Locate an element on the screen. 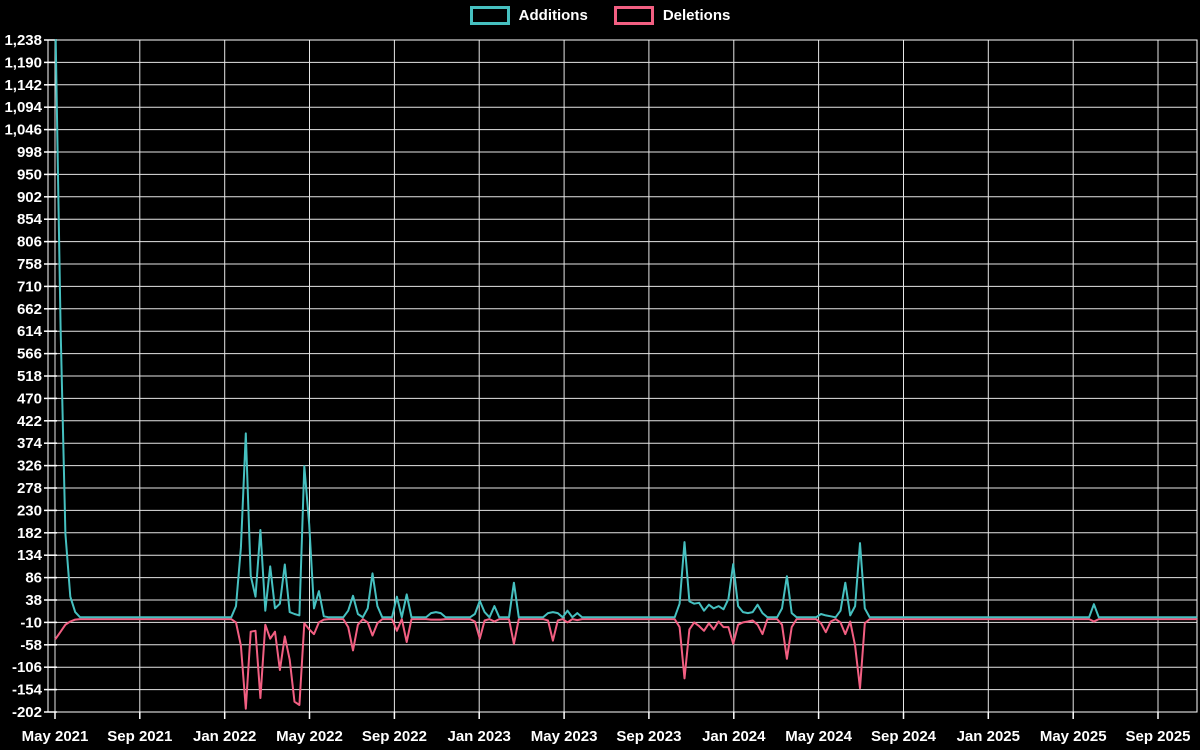 Image resolution: width=1200 pixels, height=750 pixels. y-tick-label: 134 is located at coordinates (30, 555).